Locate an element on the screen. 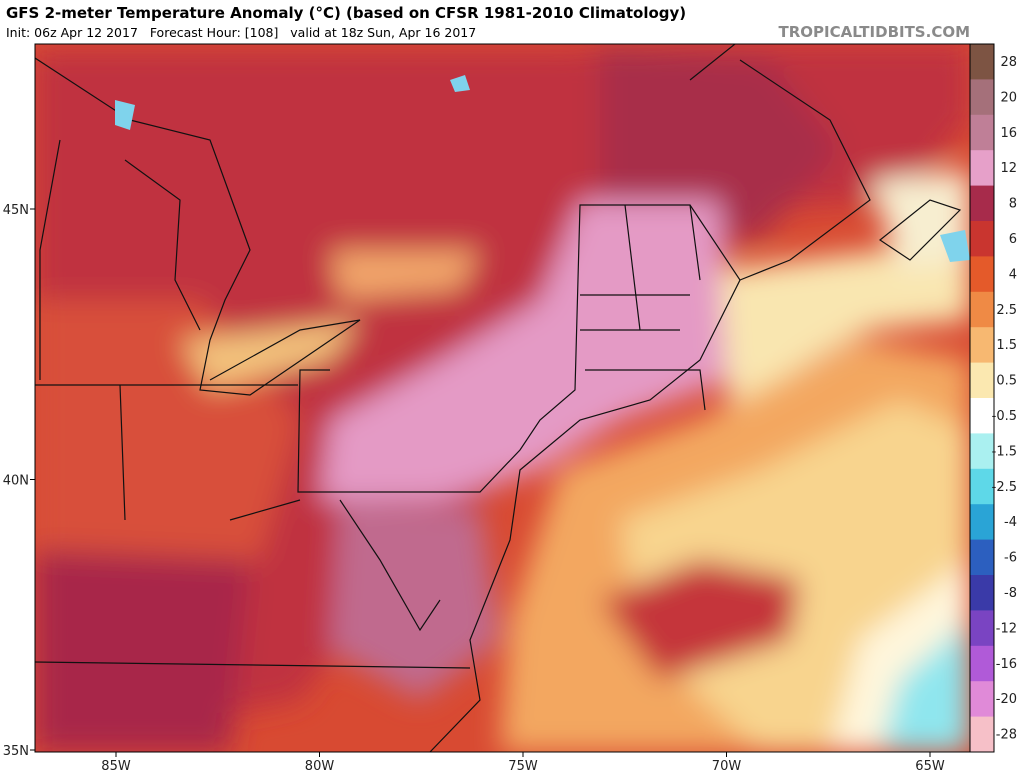 This screenshot has width=1024, height=772. lon-label: 75W is located at coordinates (523, 765).